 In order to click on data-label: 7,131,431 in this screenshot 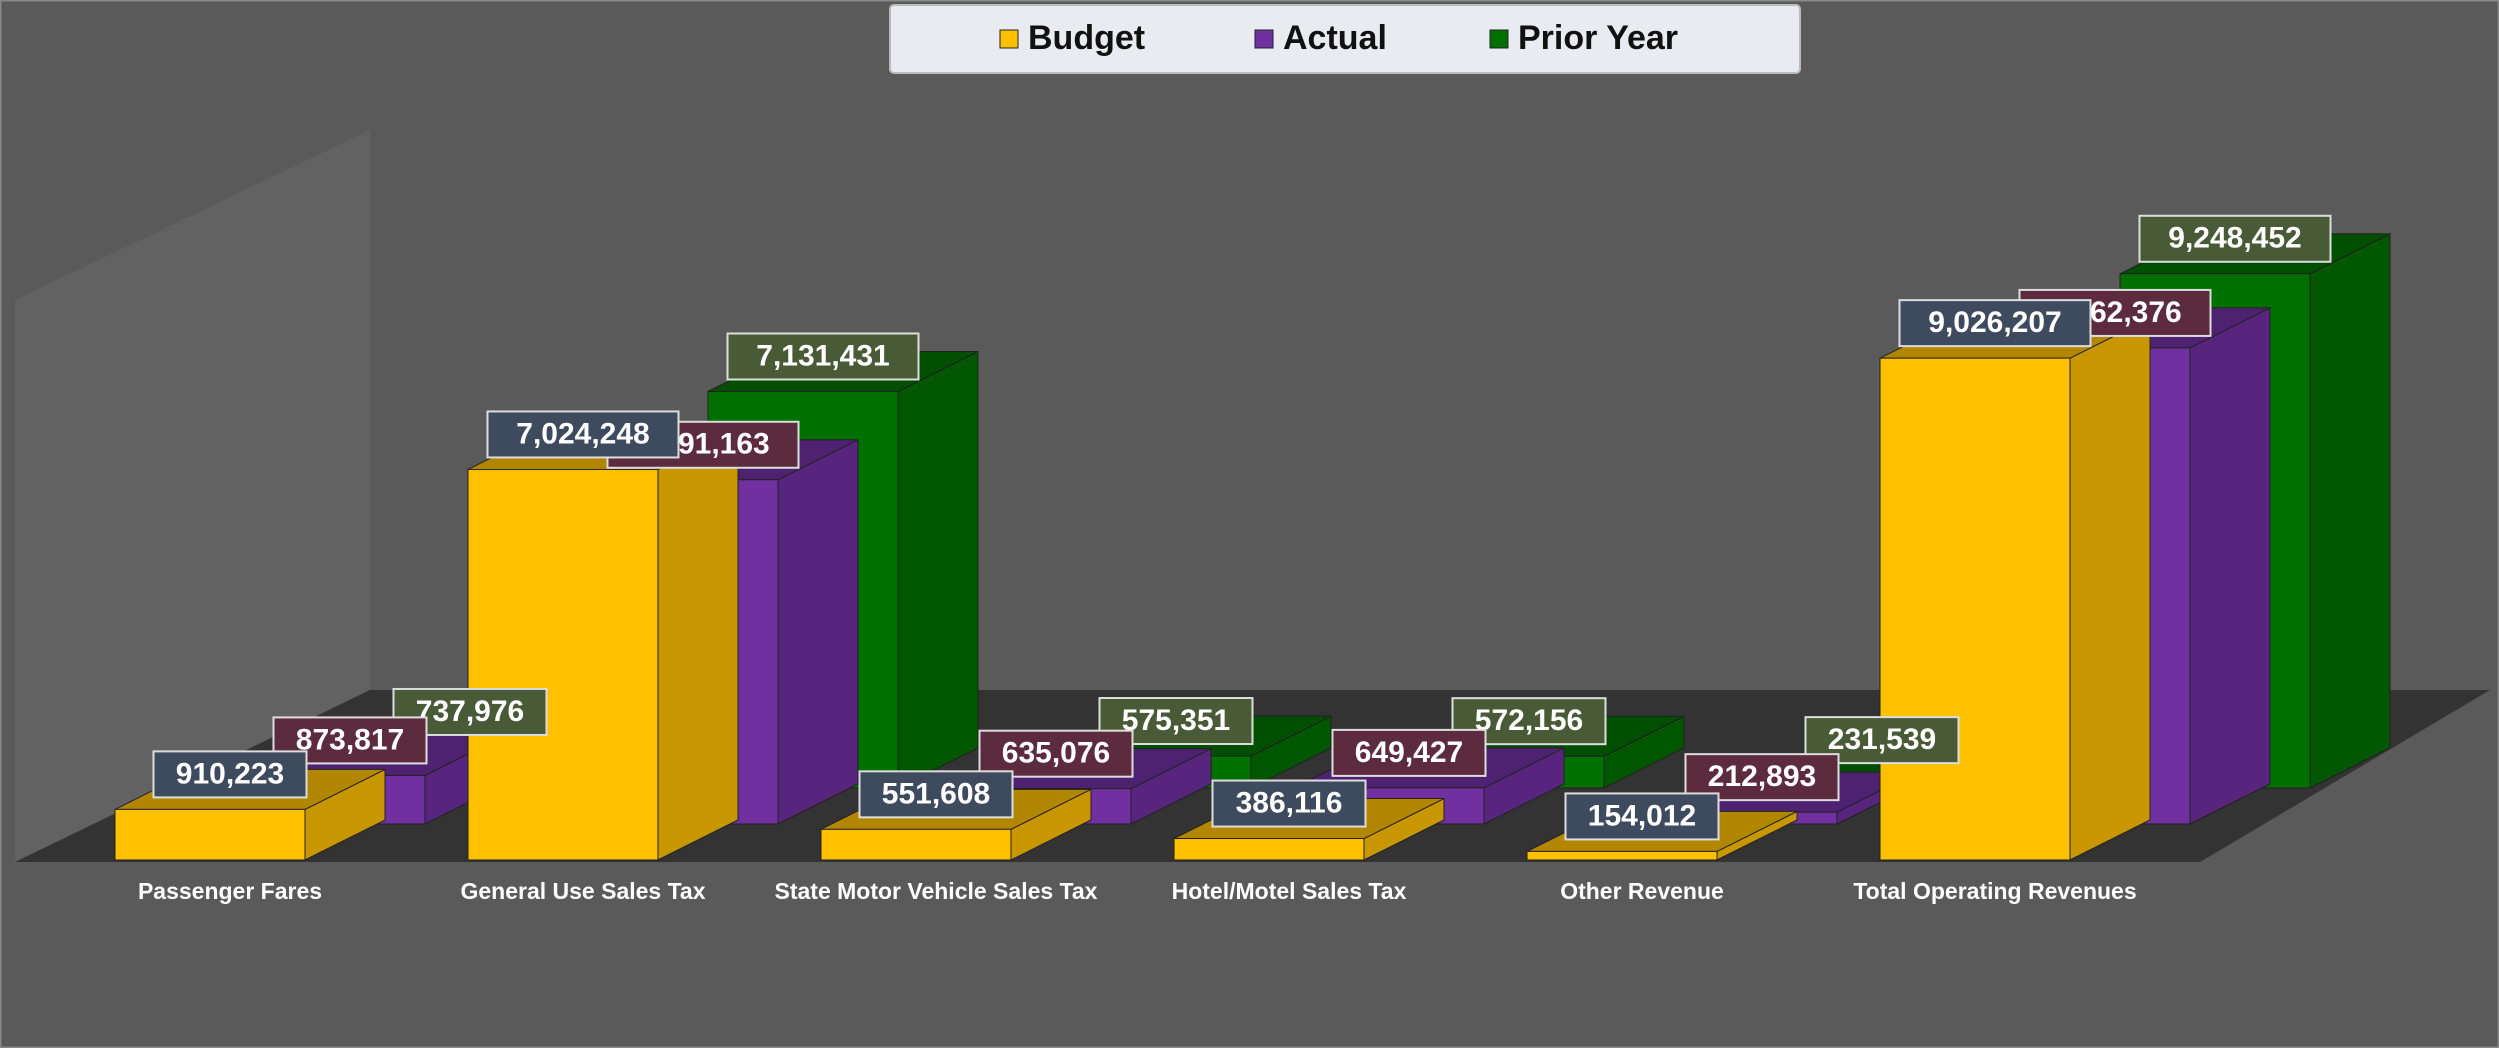, I will do `click(822, 355)`.